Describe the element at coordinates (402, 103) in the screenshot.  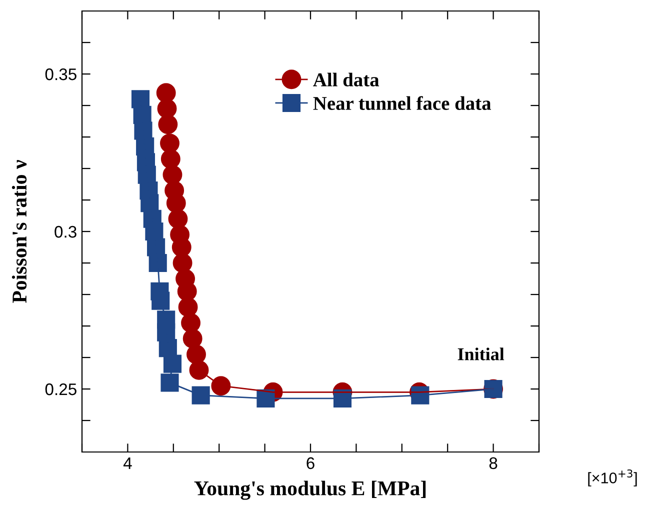
I see `legend-label: Near tunnel face data` at that location.